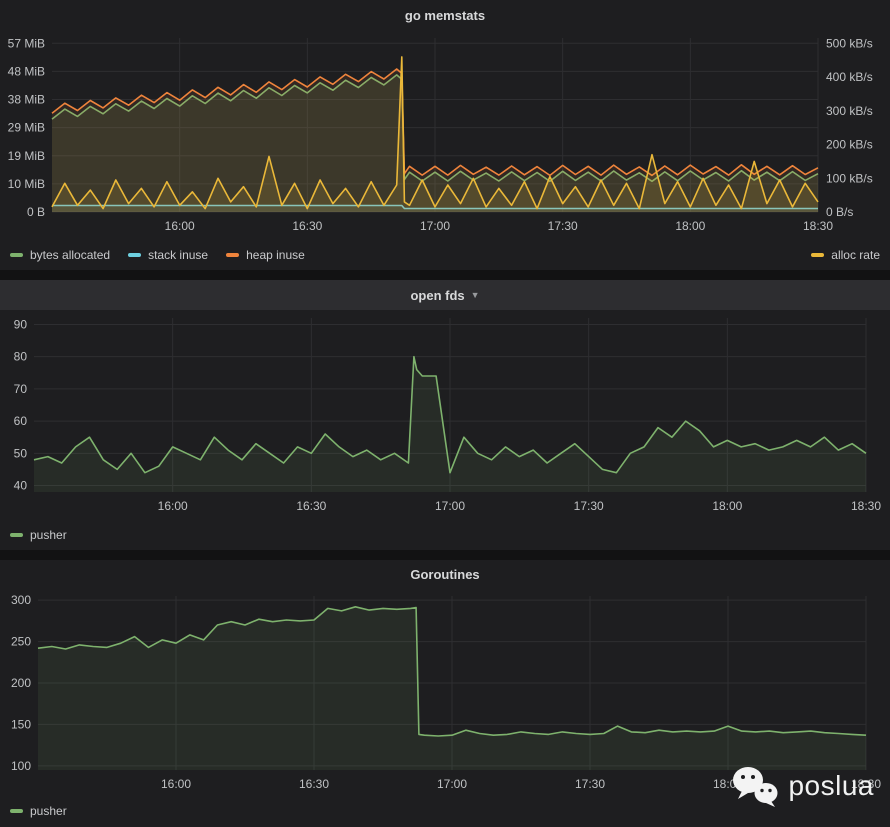  I want to click on y-axis-left-tick-label: 57 MiB, so click(26, 43).